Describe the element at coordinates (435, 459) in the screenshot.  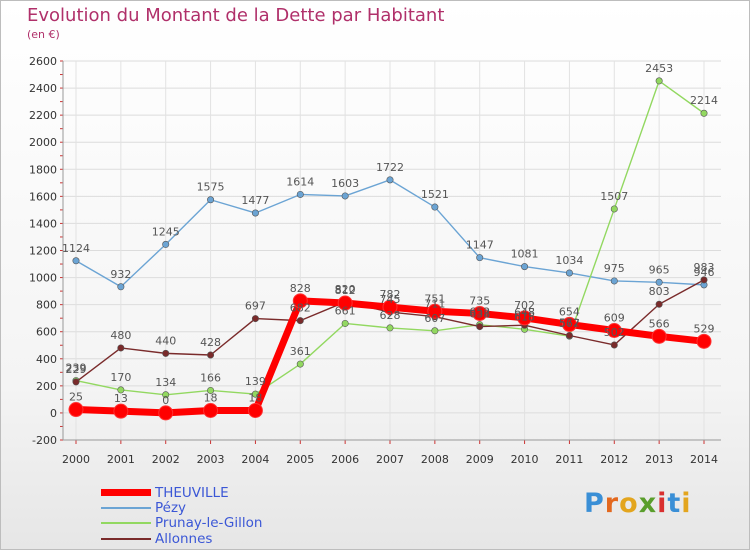
I see `x-tick-label: 2008` at that location.